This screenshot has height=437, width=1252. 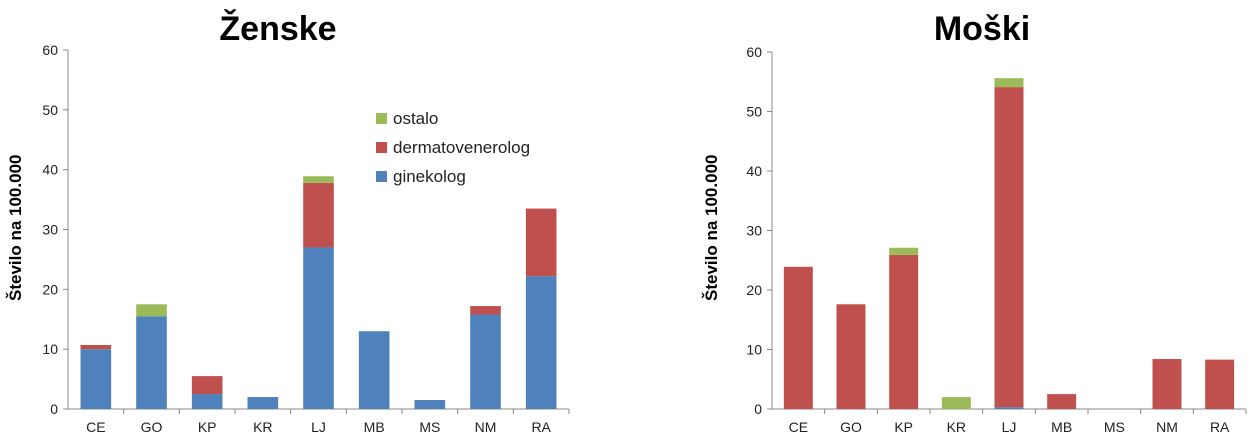 I want to click on legend-item-dermatovenerolog: dermatovenerolog, so click(x=453, y=147).